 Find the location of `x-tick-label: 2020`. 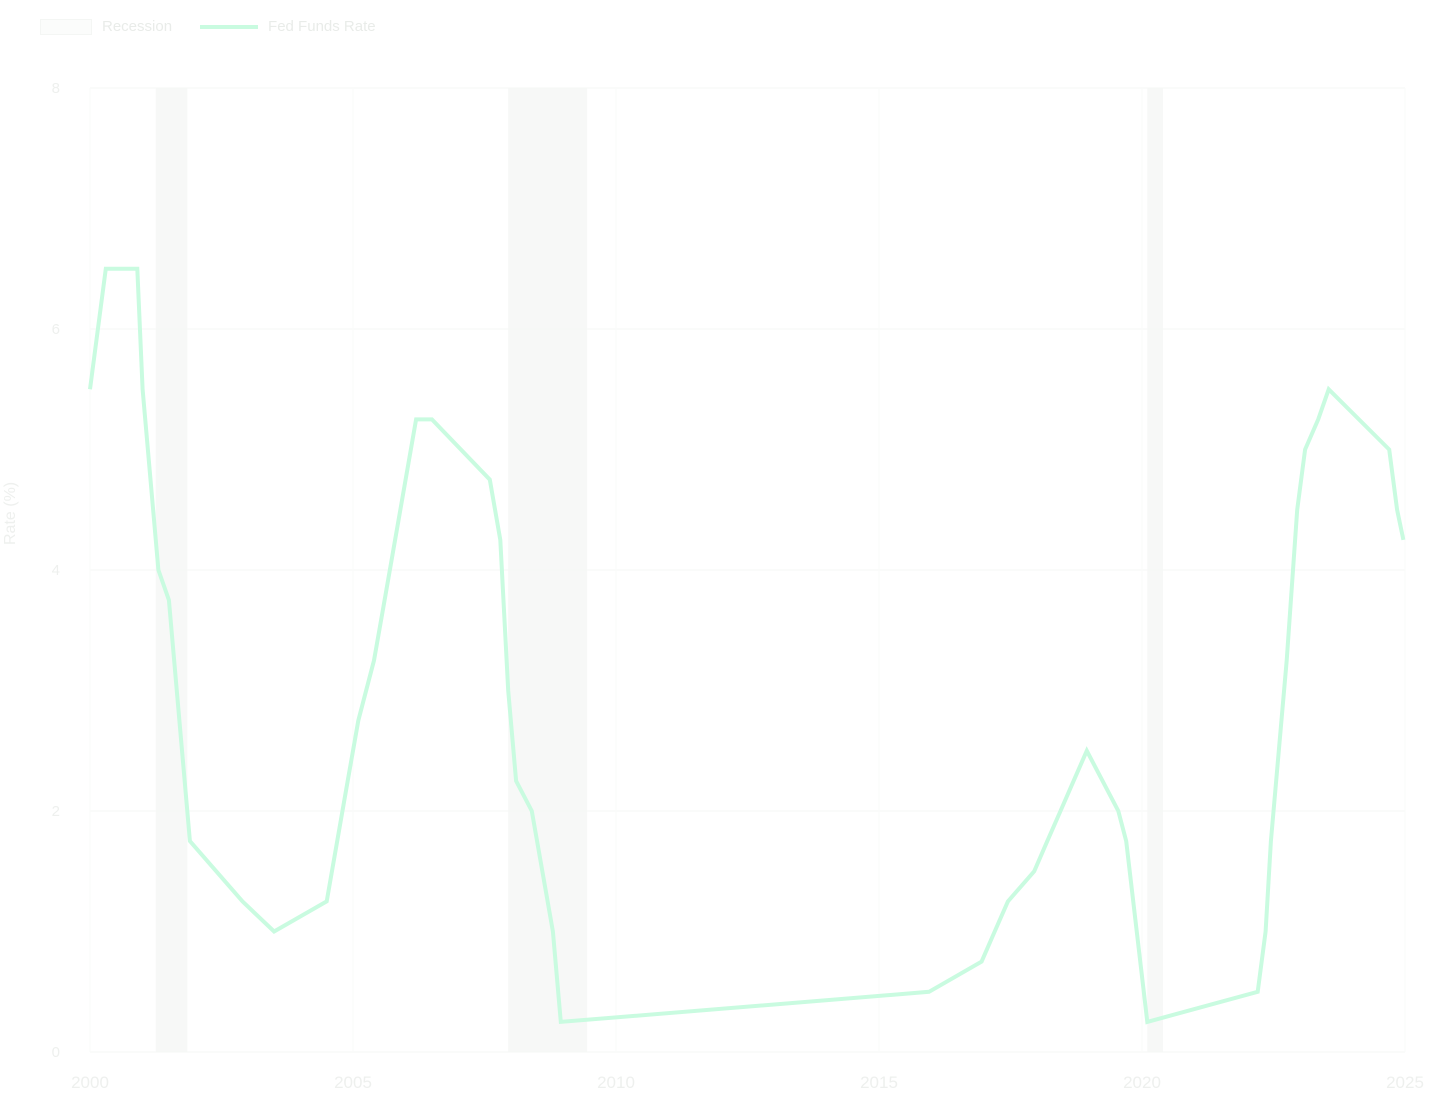

x-tick-label: 2020 is located at coordinates (1142, 1082).